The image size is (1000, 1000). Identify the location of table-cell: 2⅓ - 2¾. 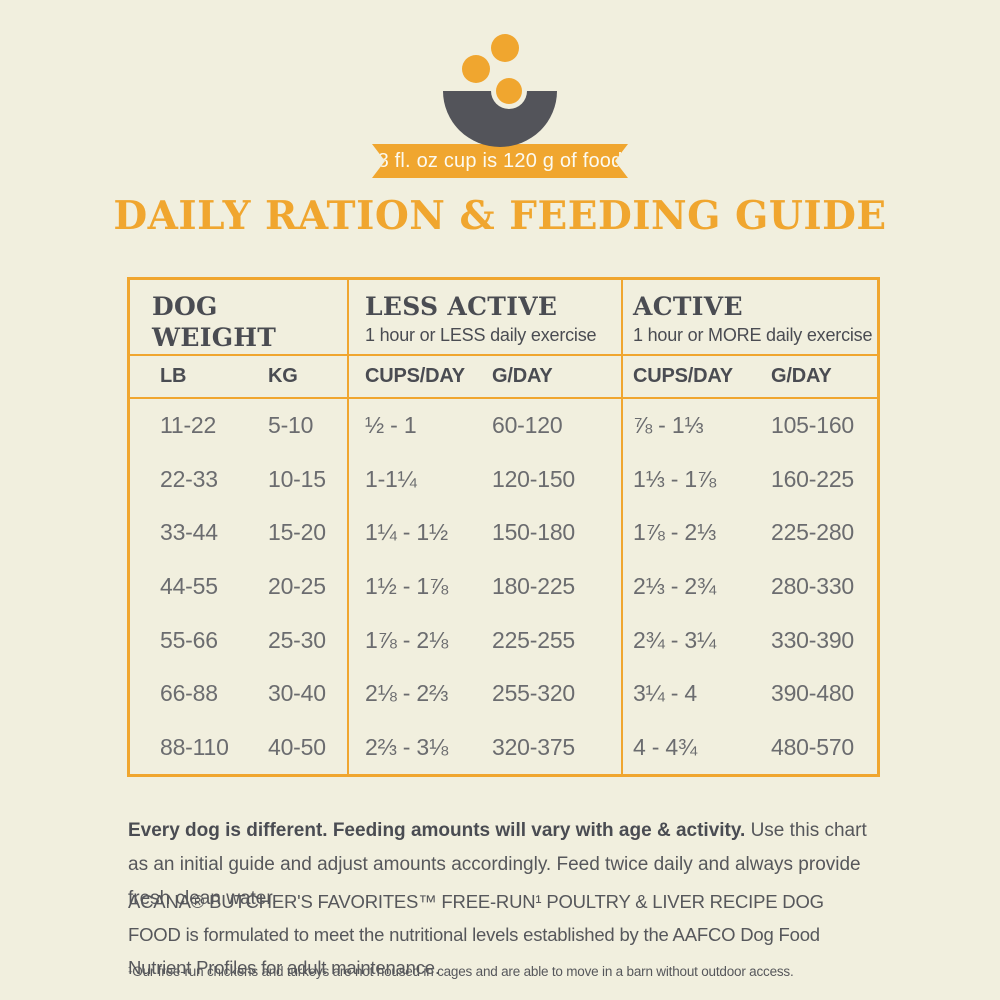
(674, 585).